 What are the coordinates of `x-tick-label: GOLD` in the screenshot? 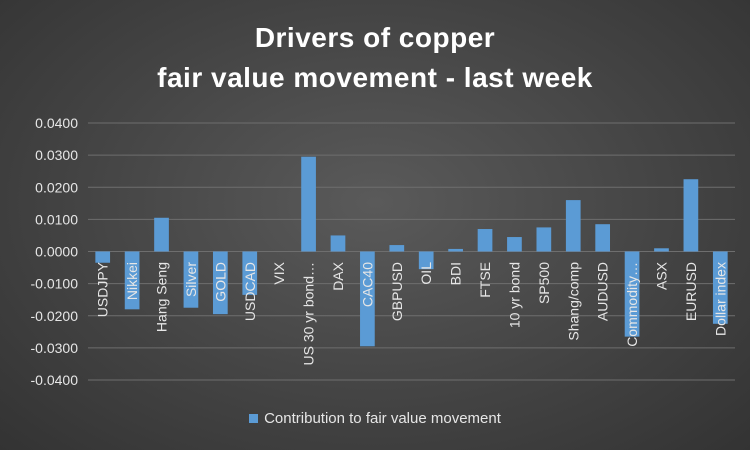 It's located at (220, 282).